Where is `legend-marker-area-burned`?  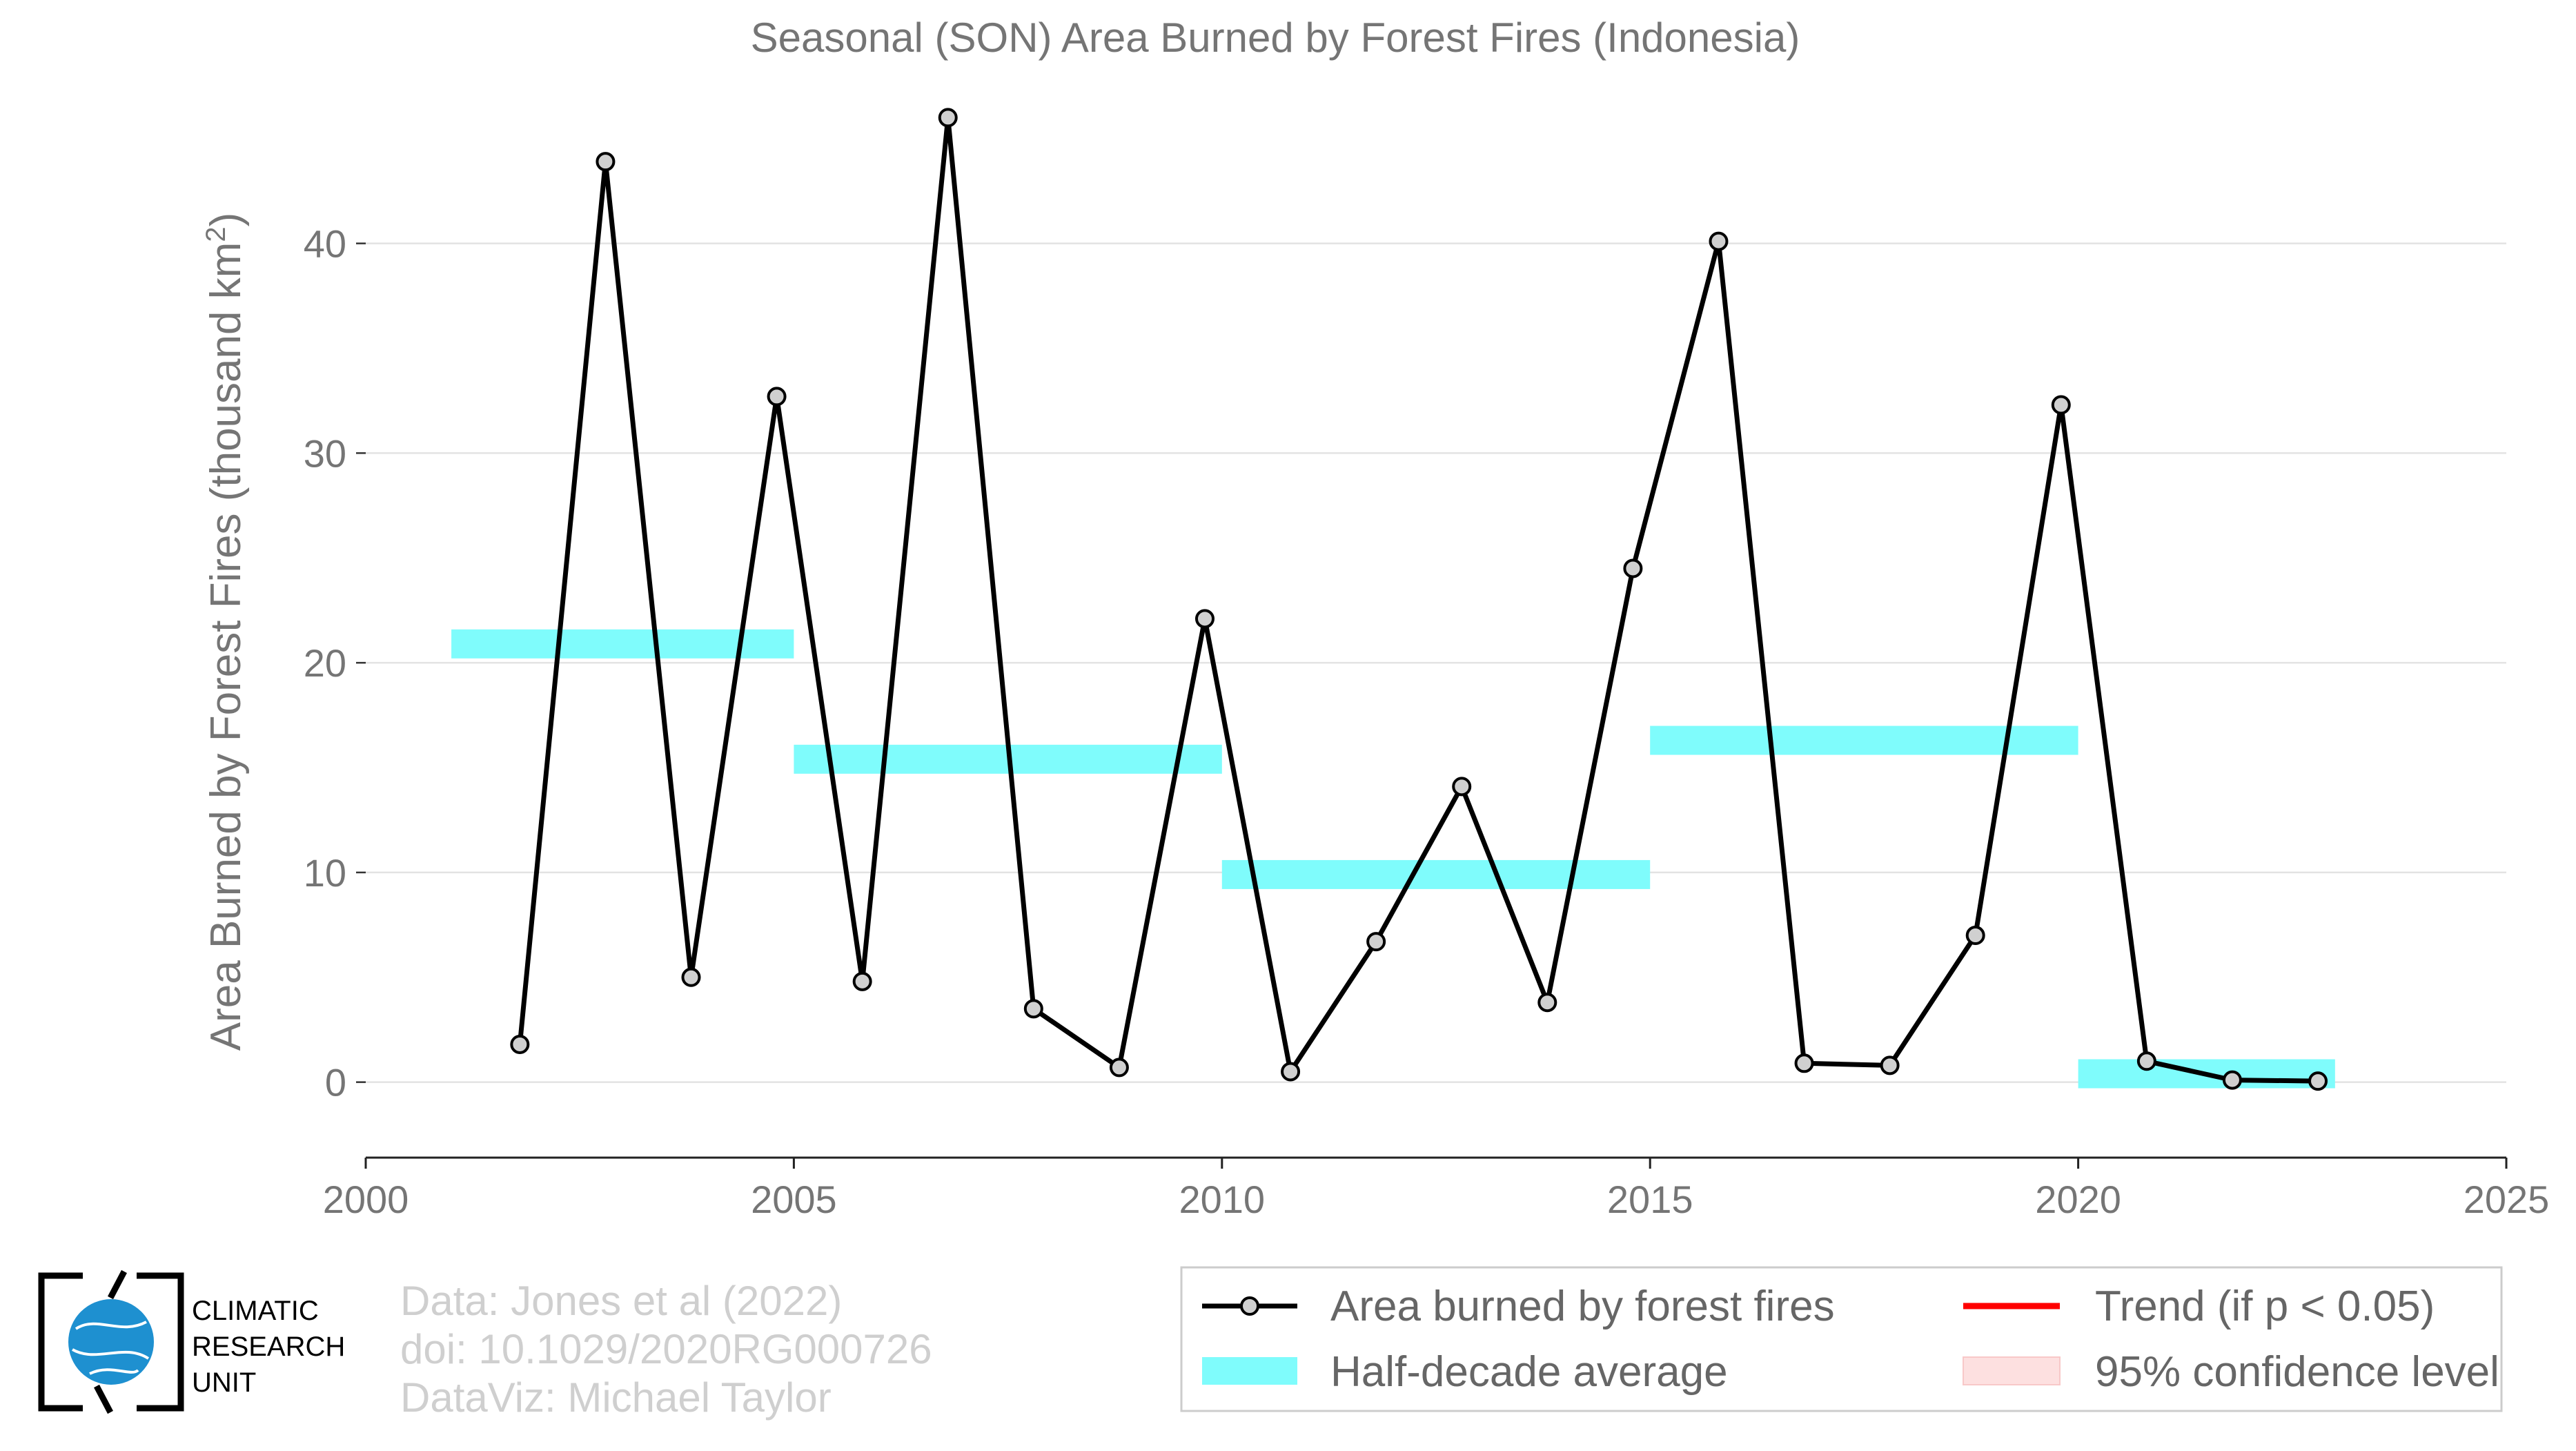 legend-marker-area-burned is located at coordinates (1249, 1306).